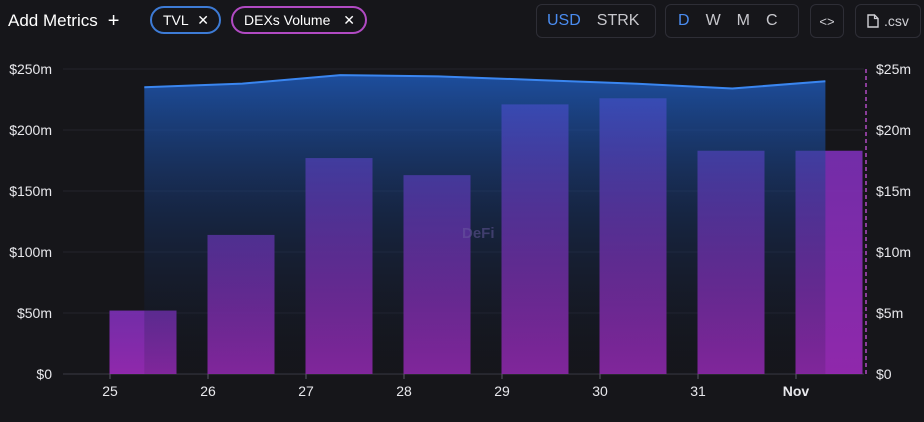 The image size is (924, 422). What do you see at coordinates (893, 191) in the screenshot?
I see `y-right-tick-label: $15m` at bounding box center [893, 191].